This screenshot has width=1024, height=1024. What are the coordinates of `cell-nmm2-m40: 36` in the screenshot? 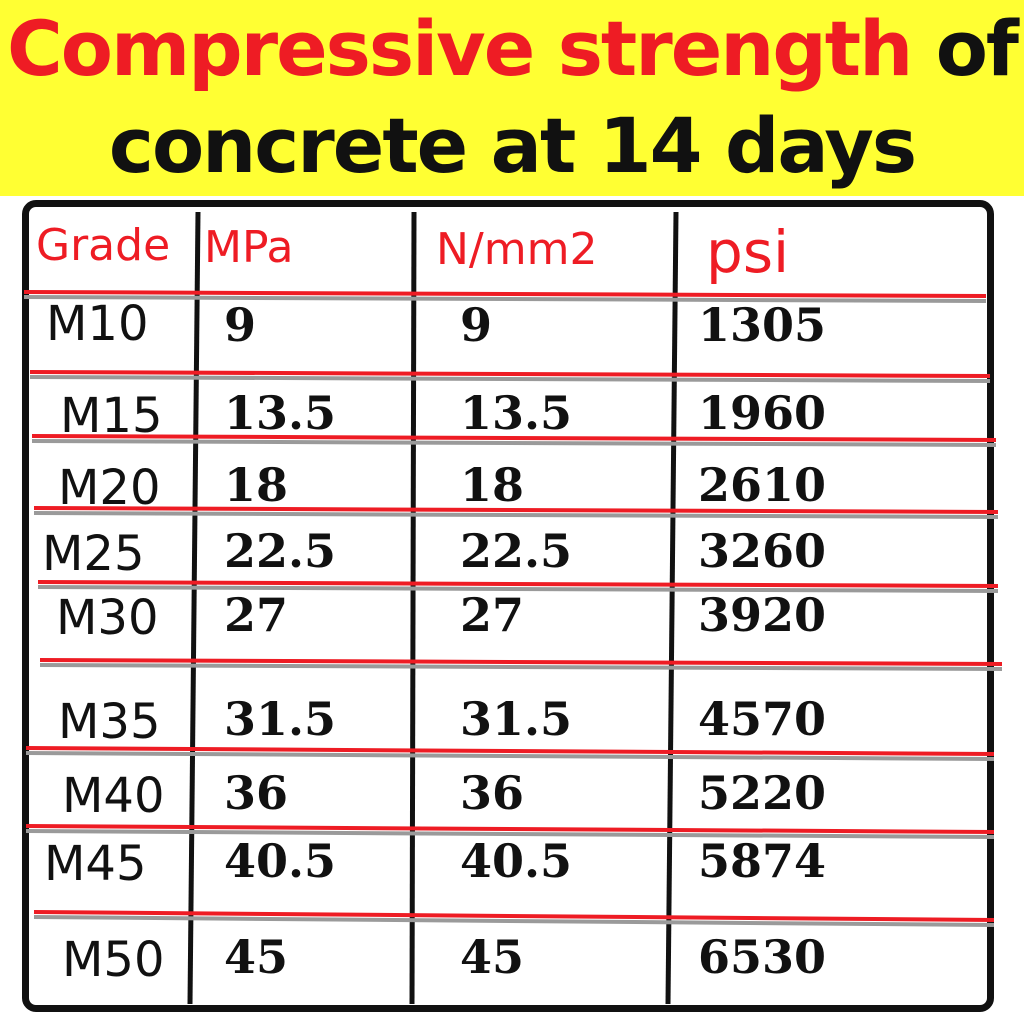 It's located at (492, 793).